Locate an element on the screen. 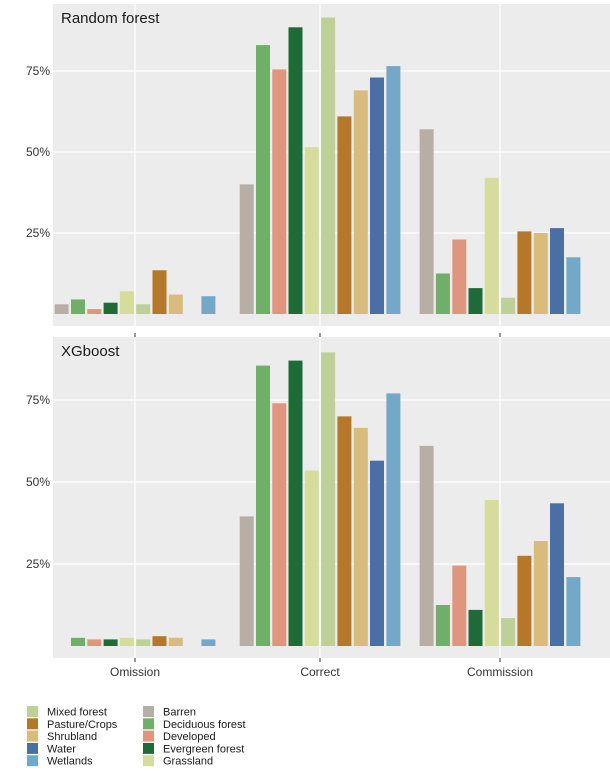 This screenshot has height=771, width=610. legend-item-pasture-crops: Pasture/Crops is located at coordinates (72, 724).